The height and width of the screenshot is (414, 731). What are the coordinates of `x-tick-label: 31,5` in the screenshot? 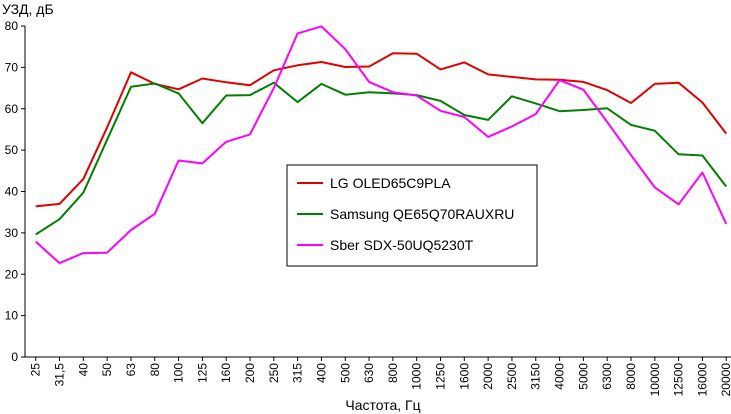 It's located at (60, 375).